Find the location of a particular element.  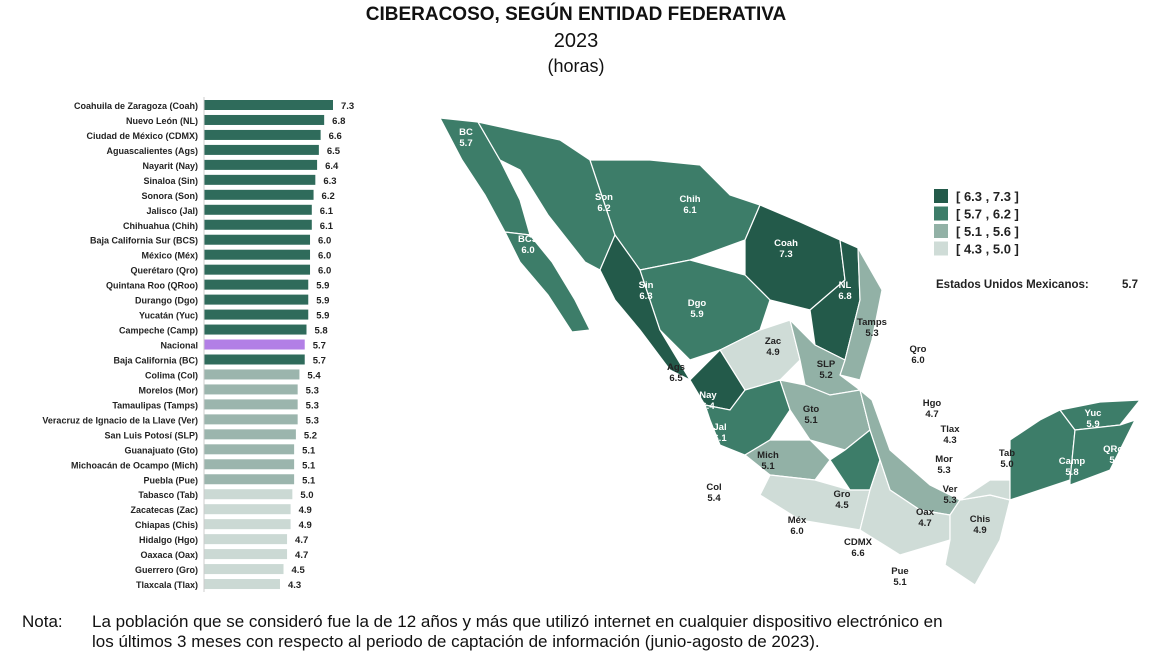

map-state-value: 6.3 is located at coordinates (645, 296).